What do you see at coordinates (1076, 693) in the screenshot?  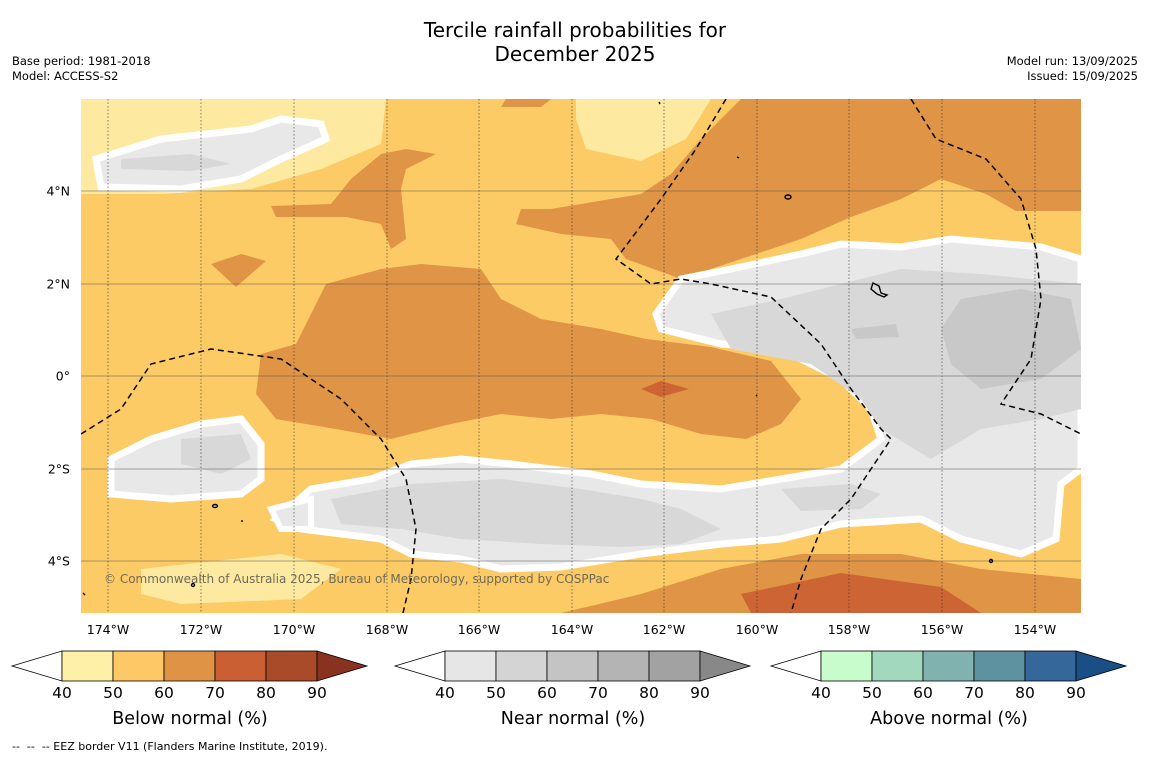 I see `above-tick-90: 90` at bounding box center [1076, 693].